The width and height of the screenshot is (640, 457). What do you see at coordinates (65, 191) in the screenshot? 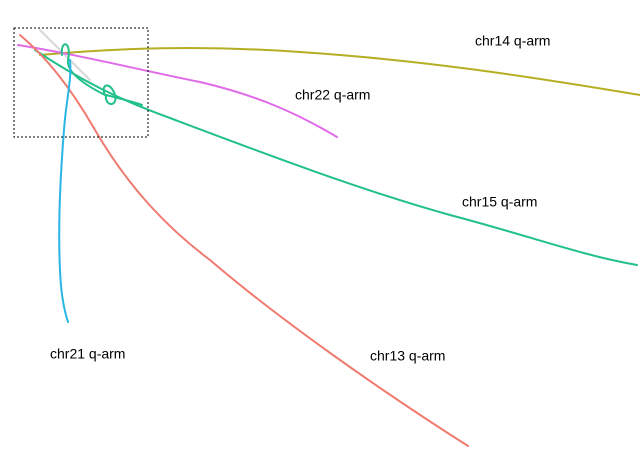
I see `chr21-curve` at bounding box center [65, 191].